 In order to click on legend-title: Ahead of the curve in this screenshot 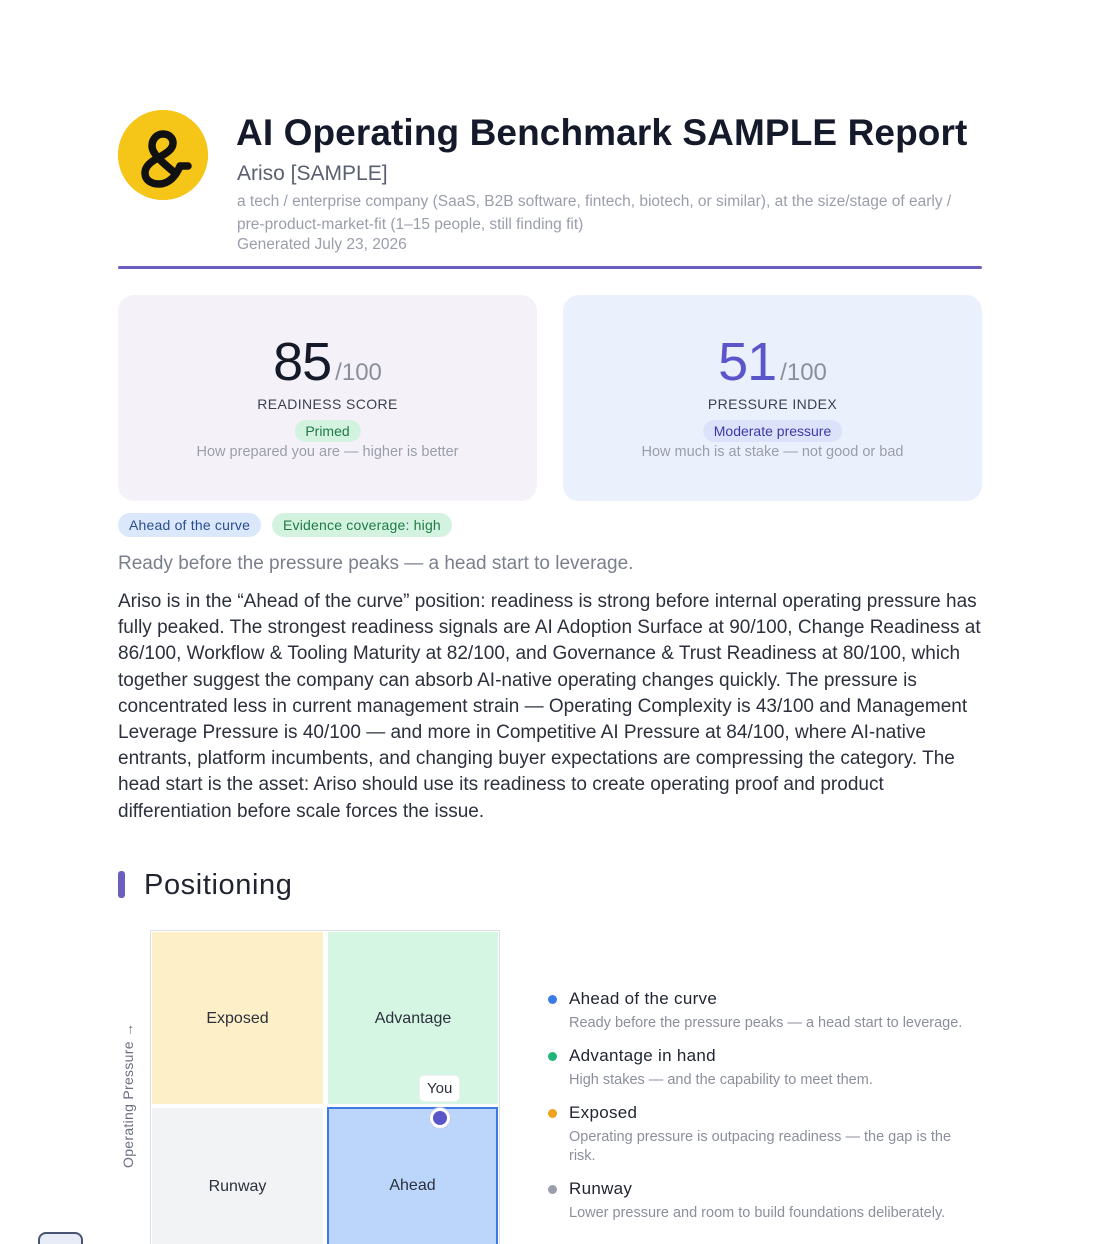, I will do `click(643, 998)`.